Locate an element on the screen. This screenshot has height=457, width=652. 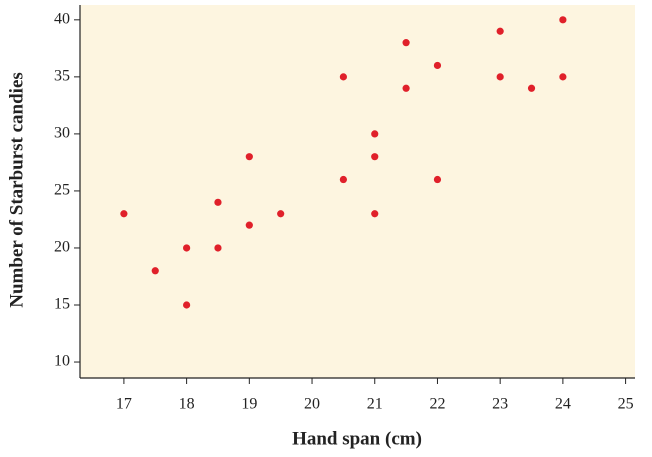
y-tick-label: 25 is located at coordinates (62, 190).